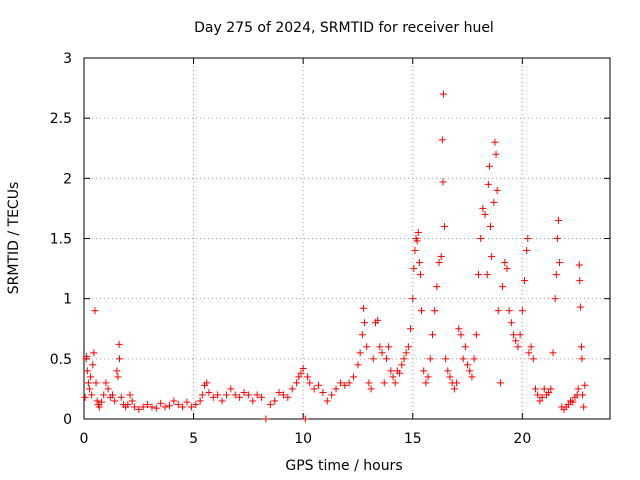 The width and height of the screenshot is (640, 480). I want to click on y-tick-label: 2.5, so click(61, 119).